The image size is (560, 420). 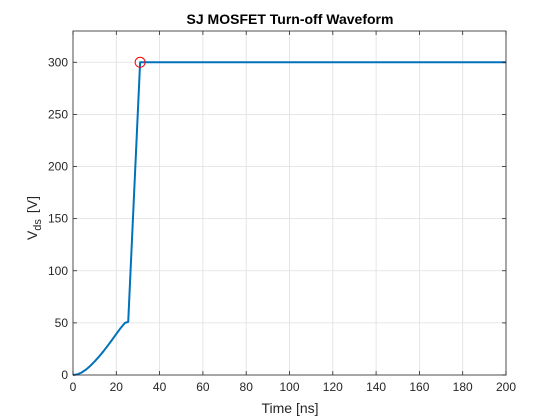 What do you see at coordinates (64, 375) in the screenshot?
I see `y-tick-label: 0` at bounding box center [64, 375].